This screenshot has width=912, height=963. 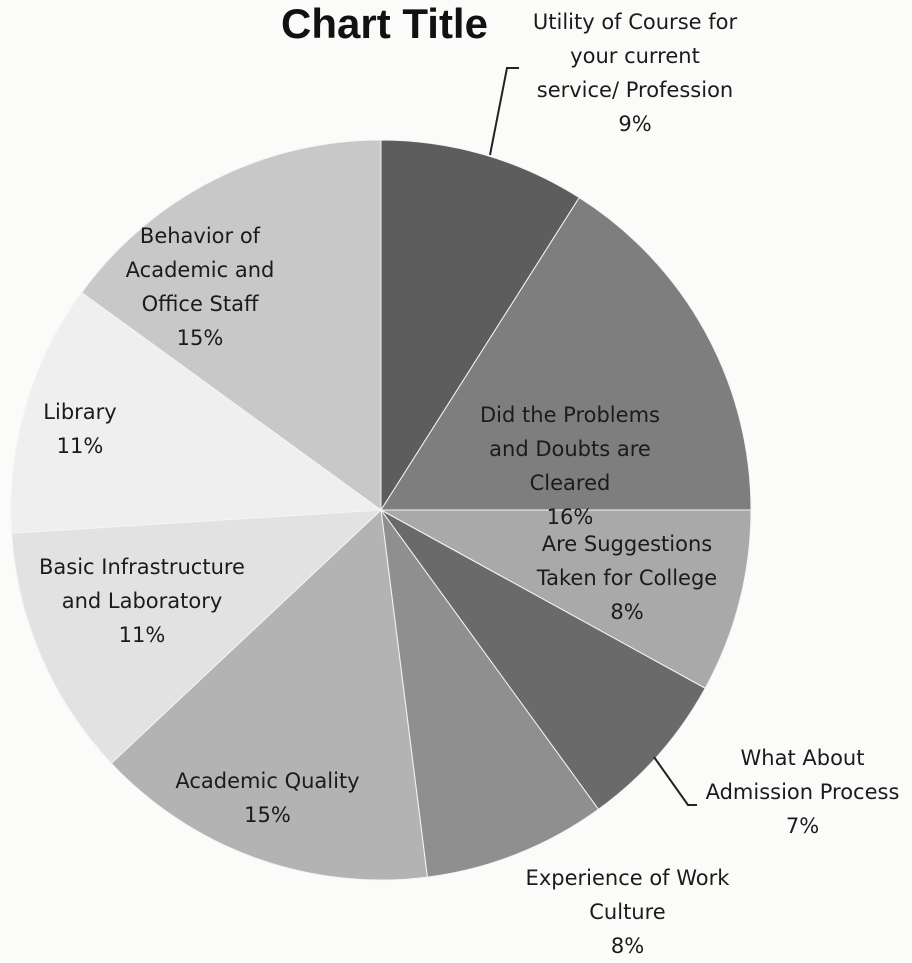 What do you see at coordinates (384, 23) in the screenshot?
I see `chart-title: Chart Title` at bounding box center [384, 23].